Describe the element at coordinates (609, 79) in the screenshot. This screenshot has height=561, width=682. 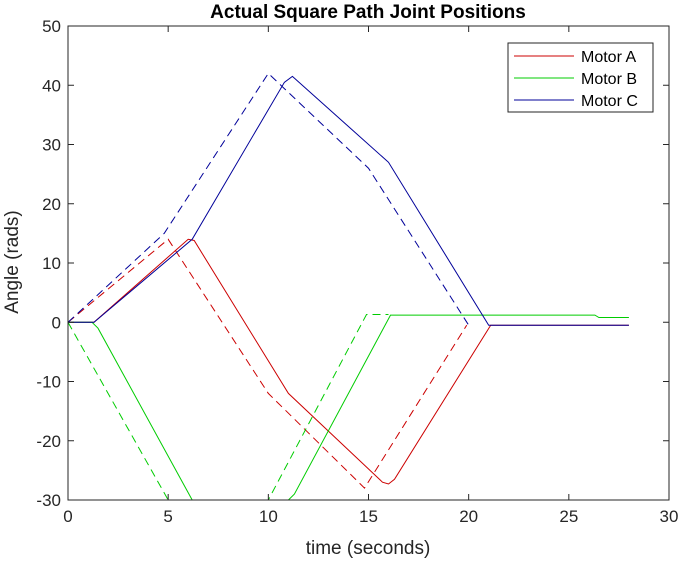
I see `legend-label: Motor B` at that location.